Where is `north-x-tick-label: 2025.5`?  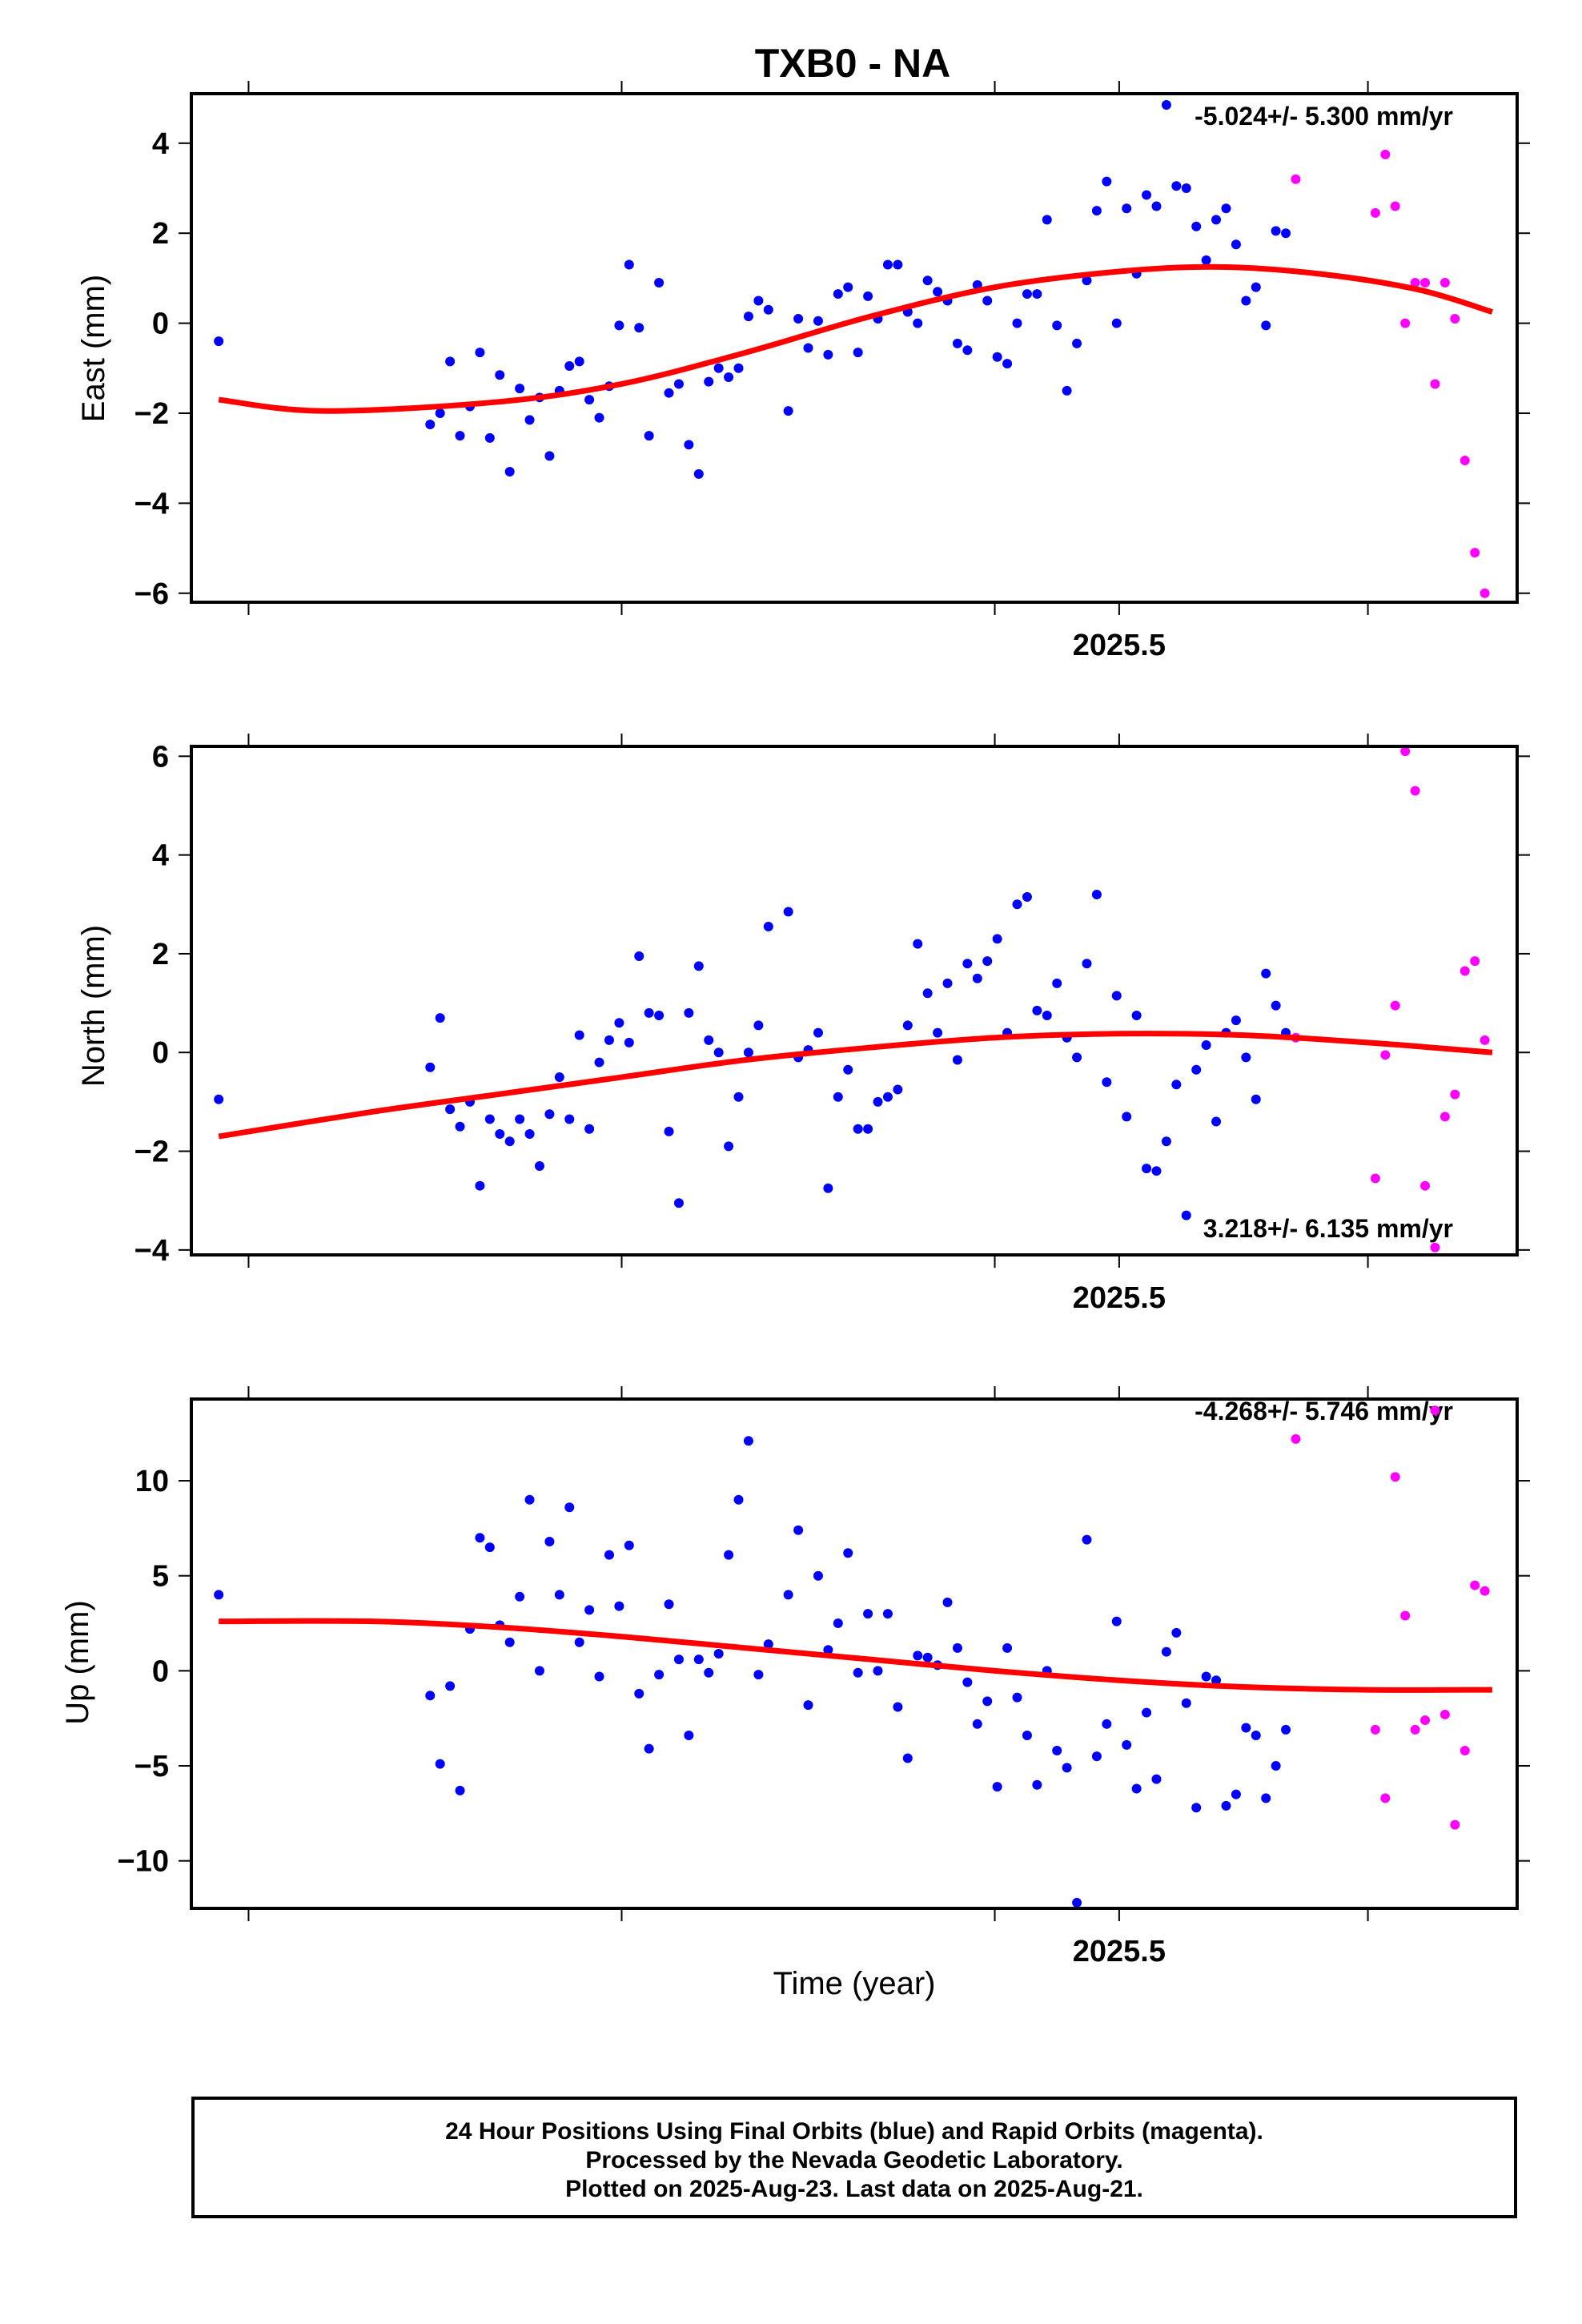 north-x-tick-label: 2025.5 is located at coordinates (1119, 1298).